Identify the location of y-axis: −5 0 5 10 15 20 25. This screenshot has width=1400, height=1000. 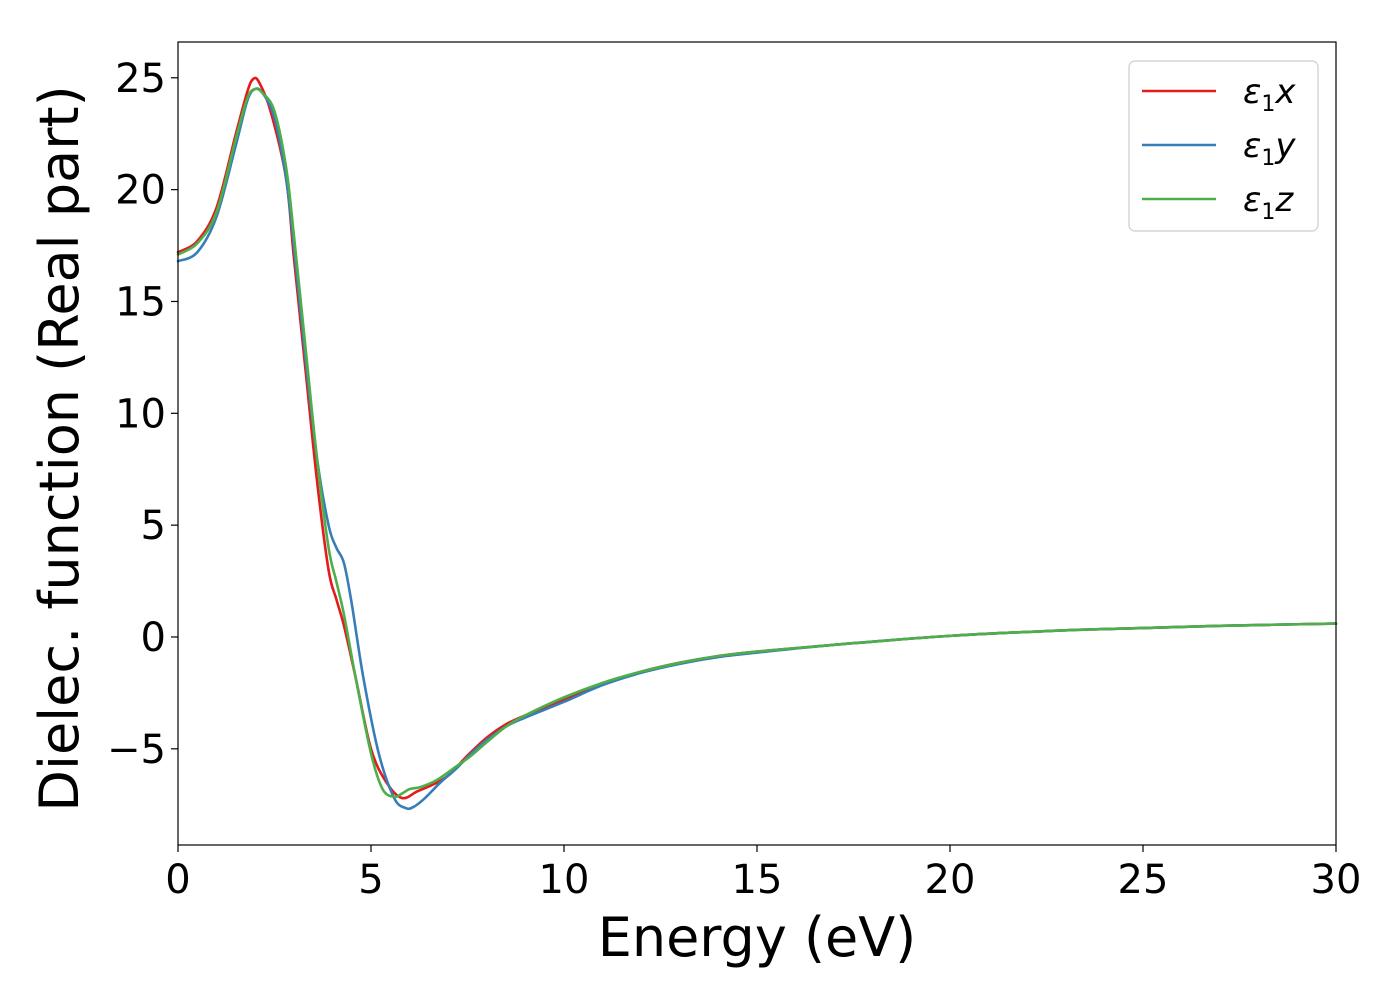
(142, 414).